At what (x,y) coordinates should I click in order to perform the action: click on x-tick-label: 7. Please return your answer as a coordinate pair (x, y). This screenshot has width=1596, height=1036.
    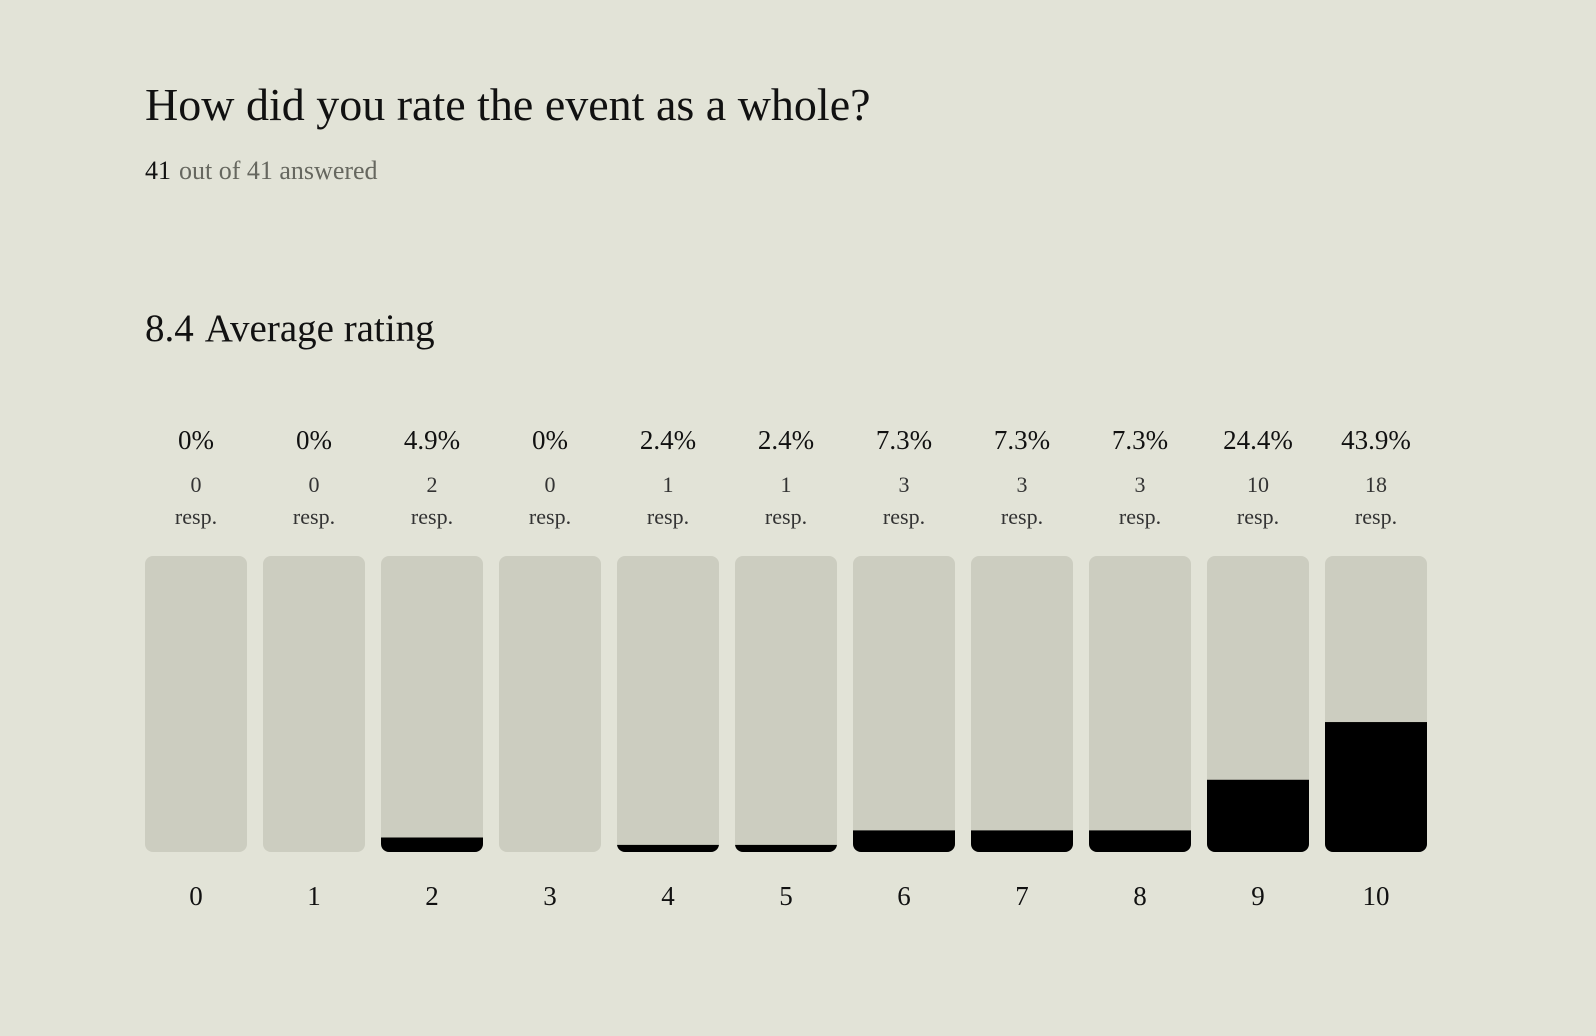
    Looking at the image, I should click on (1022, 896).